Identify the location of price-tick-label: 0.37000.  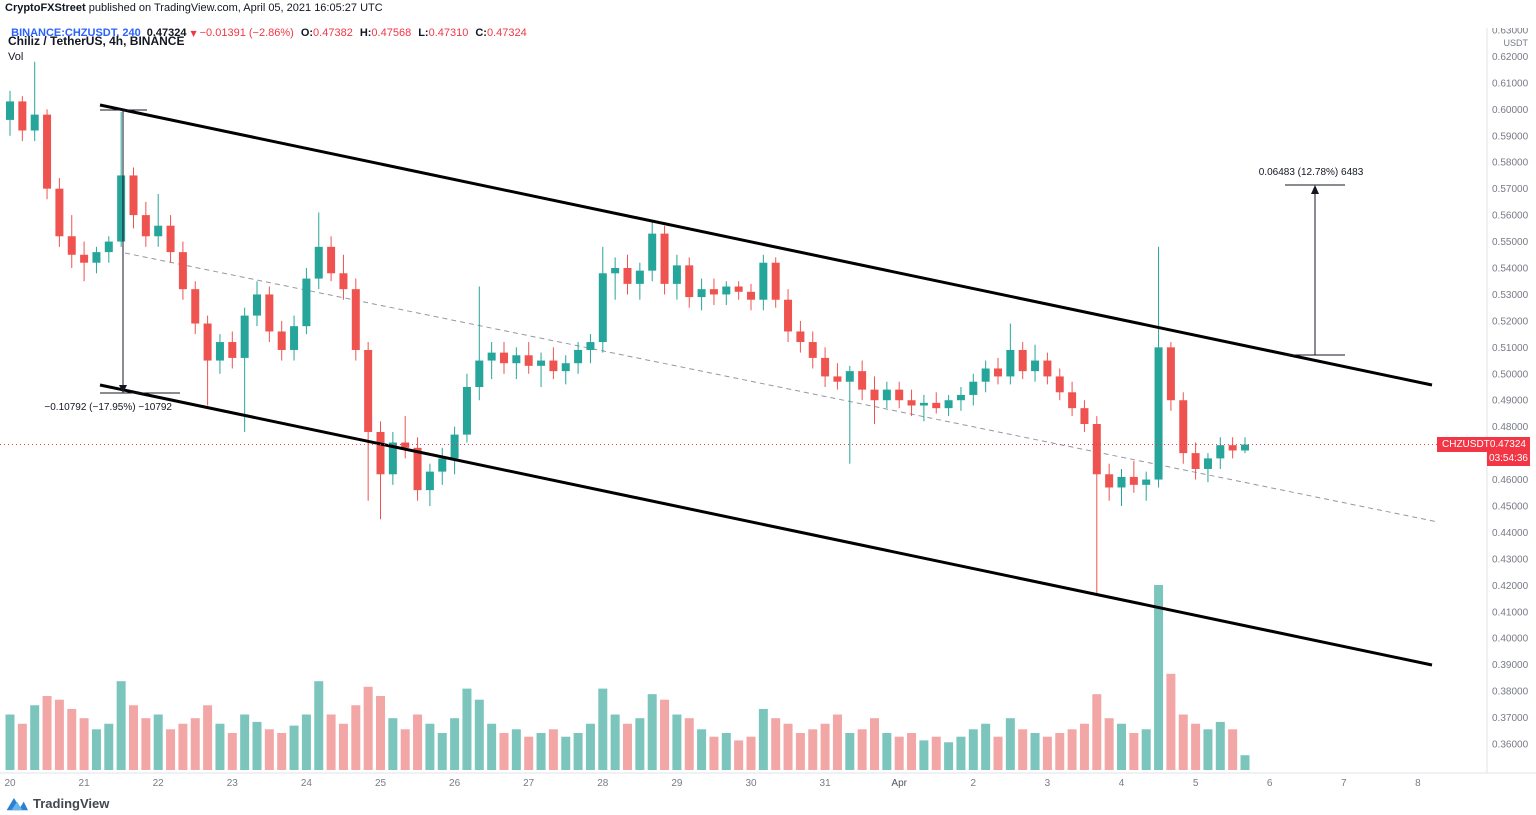
(1510, 718).